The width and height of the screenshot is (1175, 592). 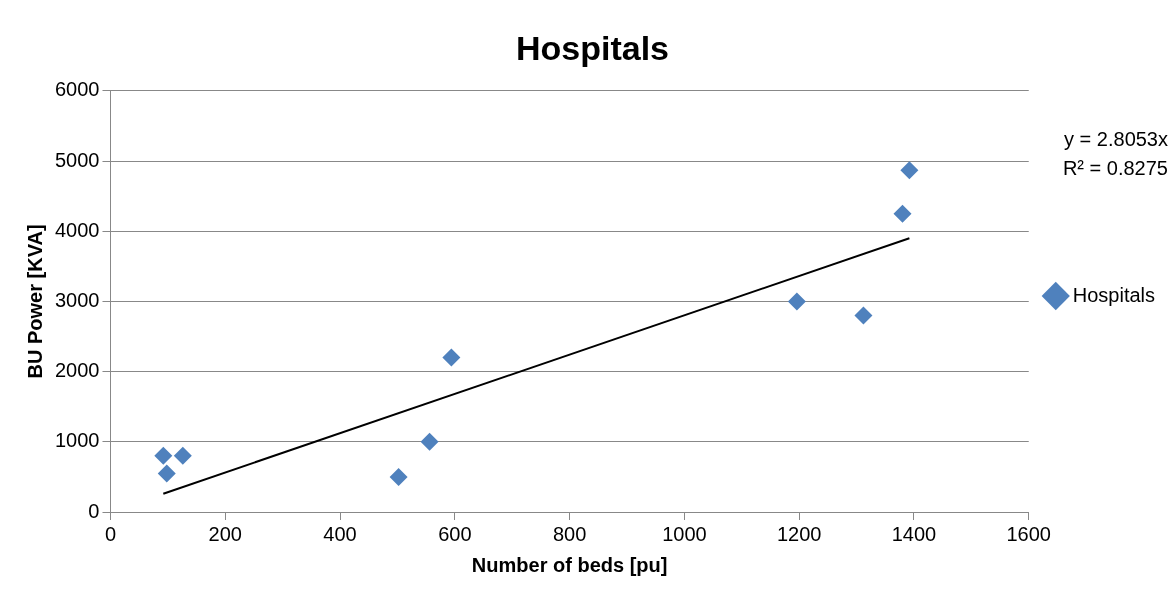 I want to click on text: R² = 0.8275, so click(x=1115, y=167).